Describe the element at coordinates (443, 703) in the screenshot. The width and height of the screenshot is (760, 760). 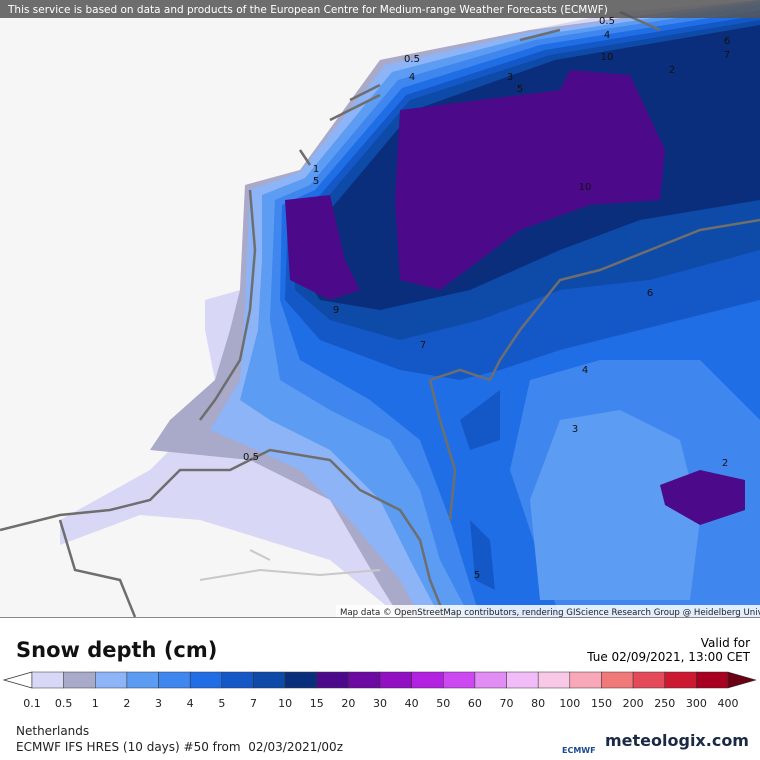
I see `legend-label: 50` at that location.